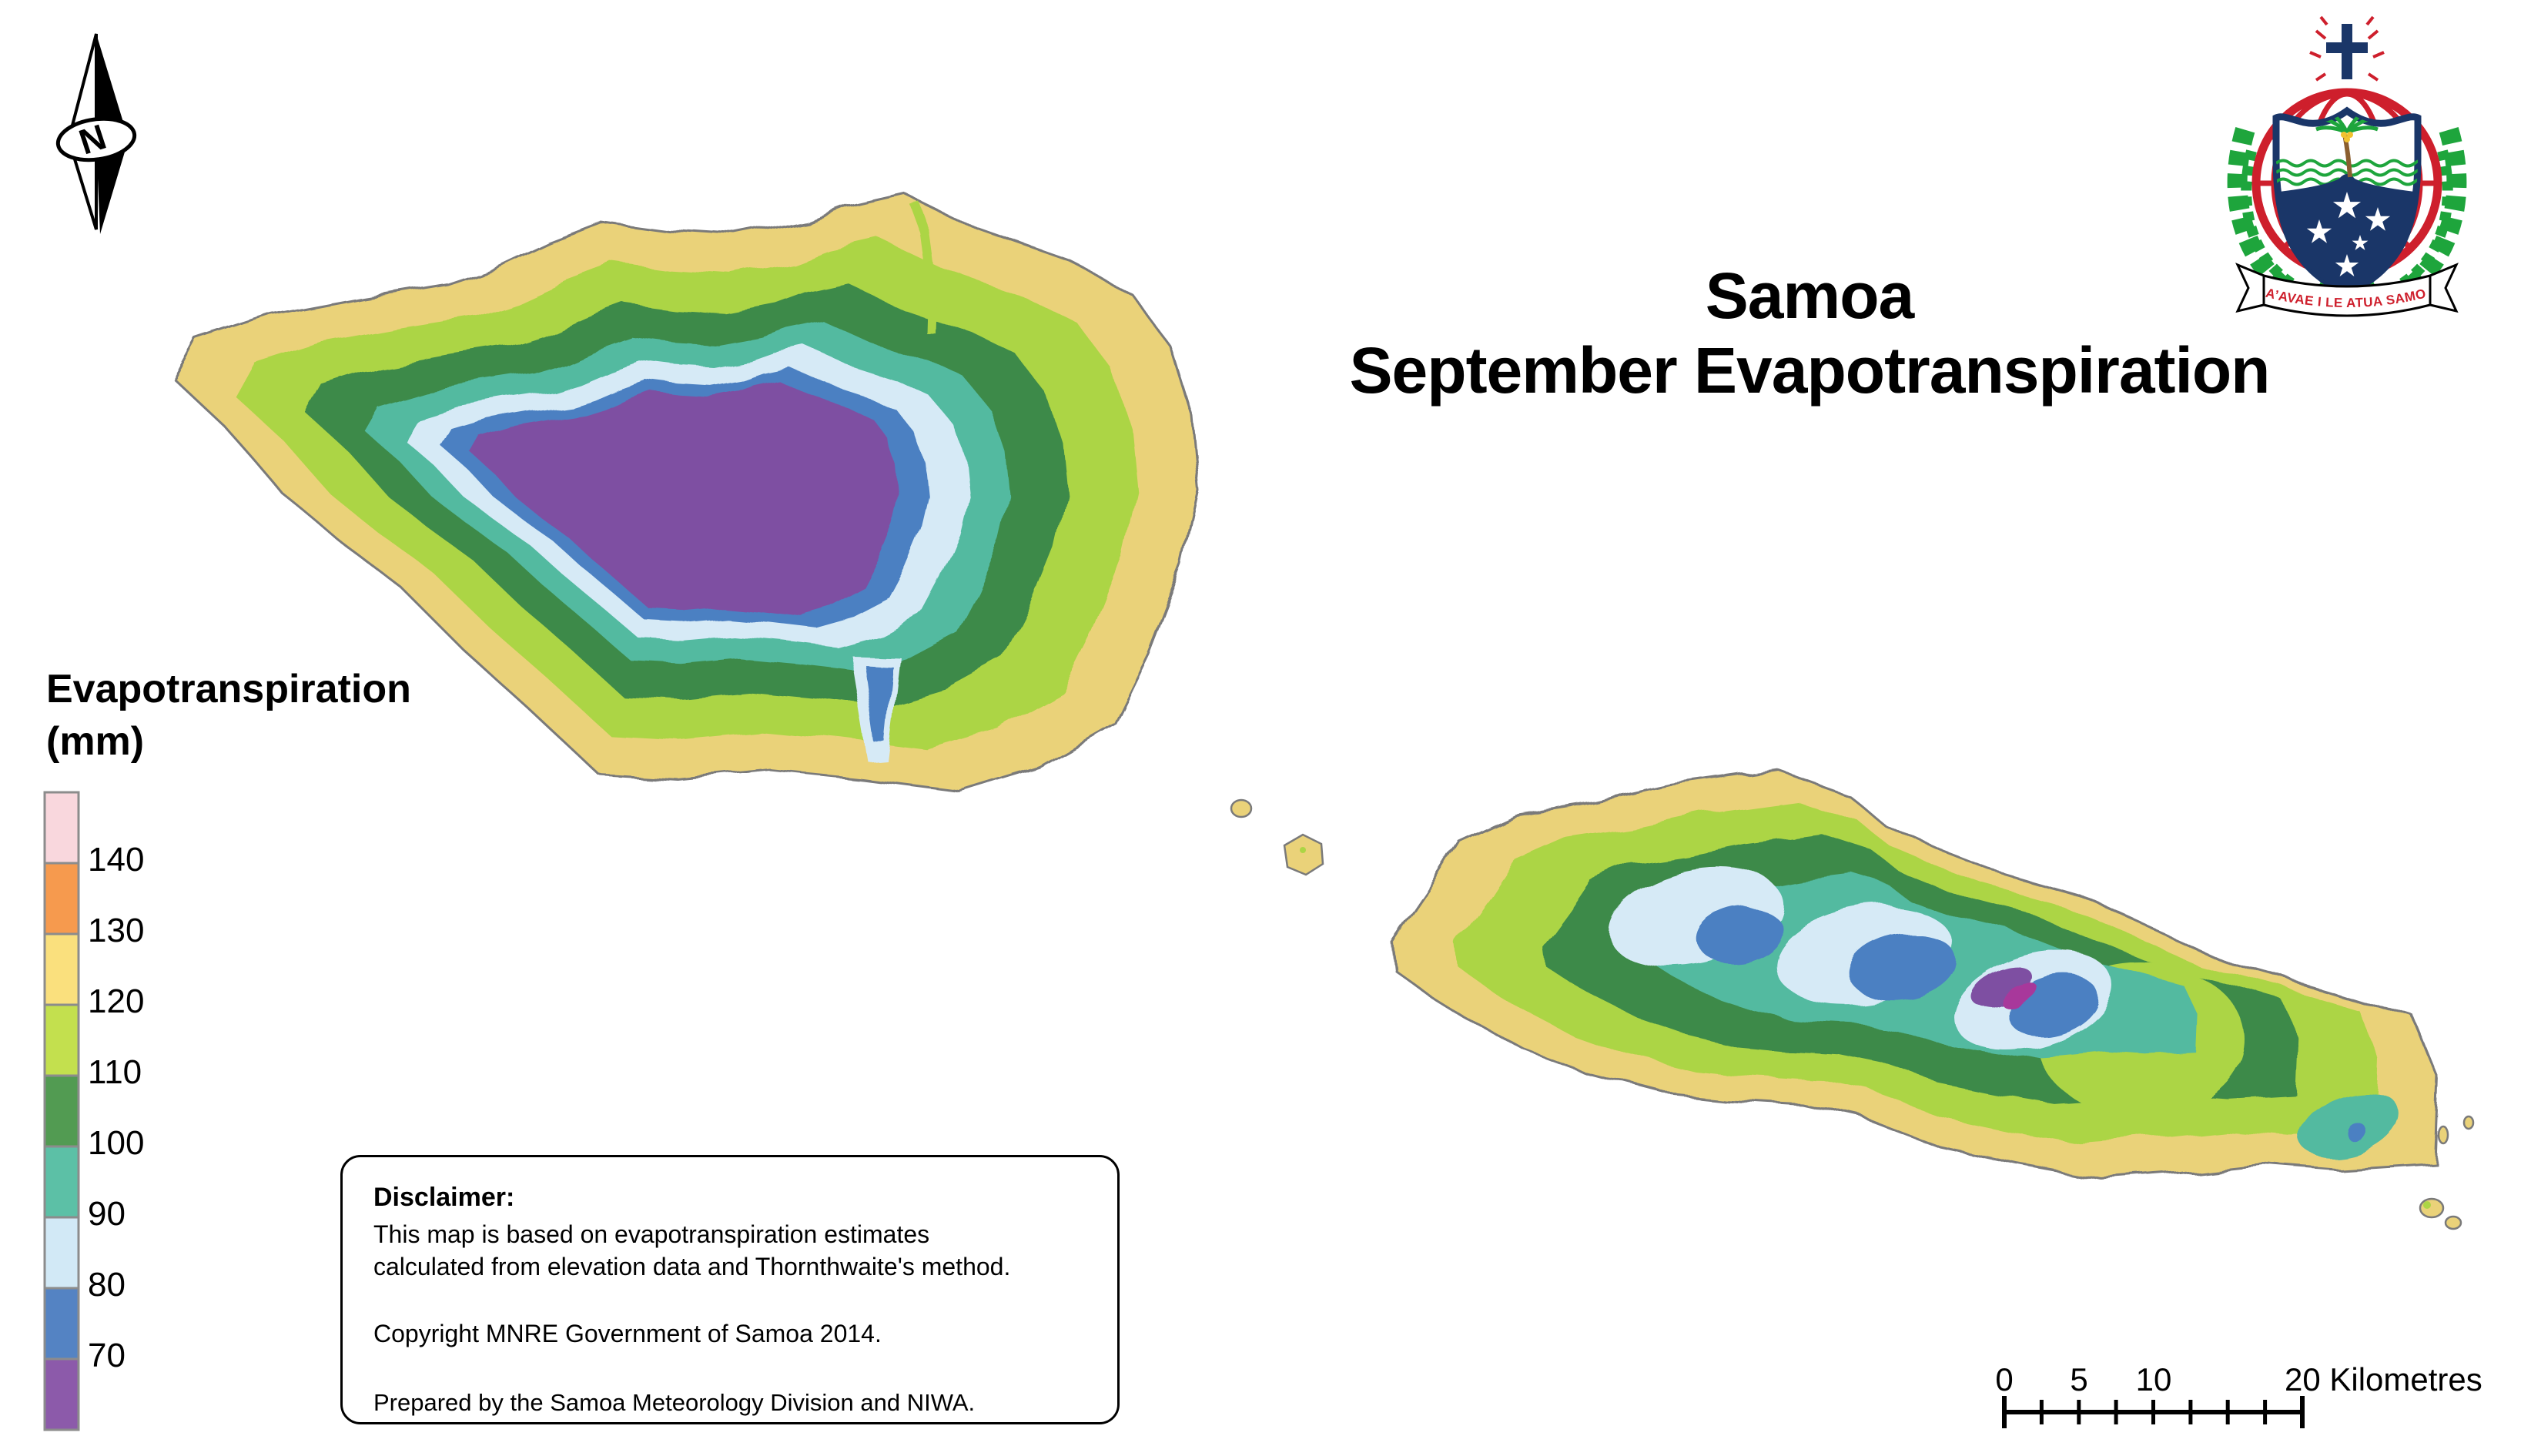 This screenshot has height=1456, width=2541. I want to click on islet-nuutele-green-speck, so click(2427, 1205).